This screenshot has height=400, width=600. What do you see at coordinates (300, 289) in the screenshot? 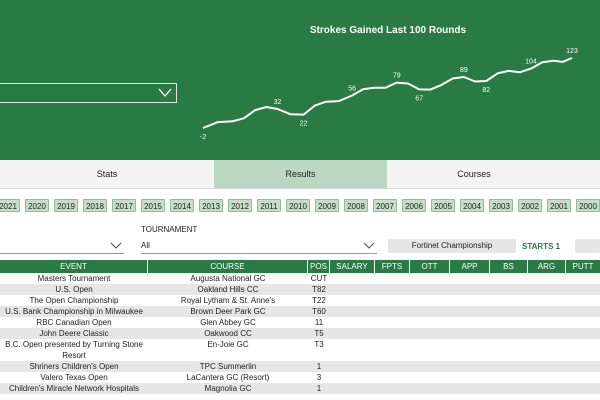
I see `table-row: U.S. Open Oakland Hills CC T82` at bounding box center [300, 289].